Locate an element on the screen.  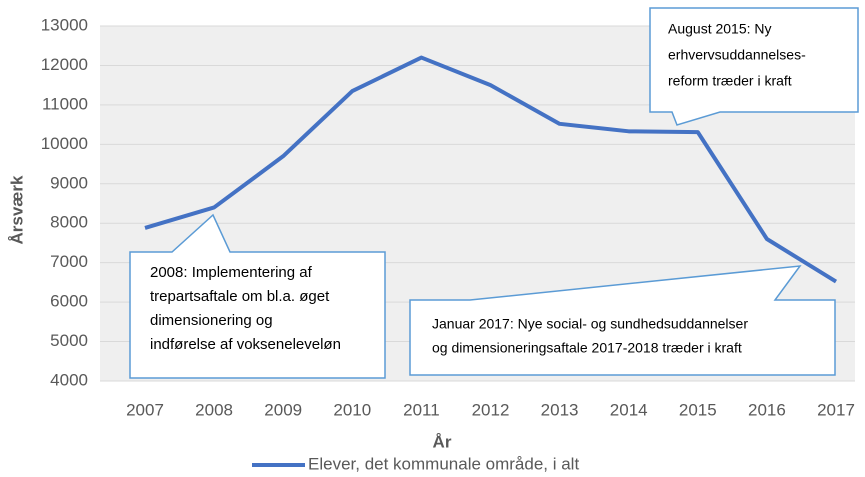
x-tick-label: 2009 is located at coordinates (283, 409).